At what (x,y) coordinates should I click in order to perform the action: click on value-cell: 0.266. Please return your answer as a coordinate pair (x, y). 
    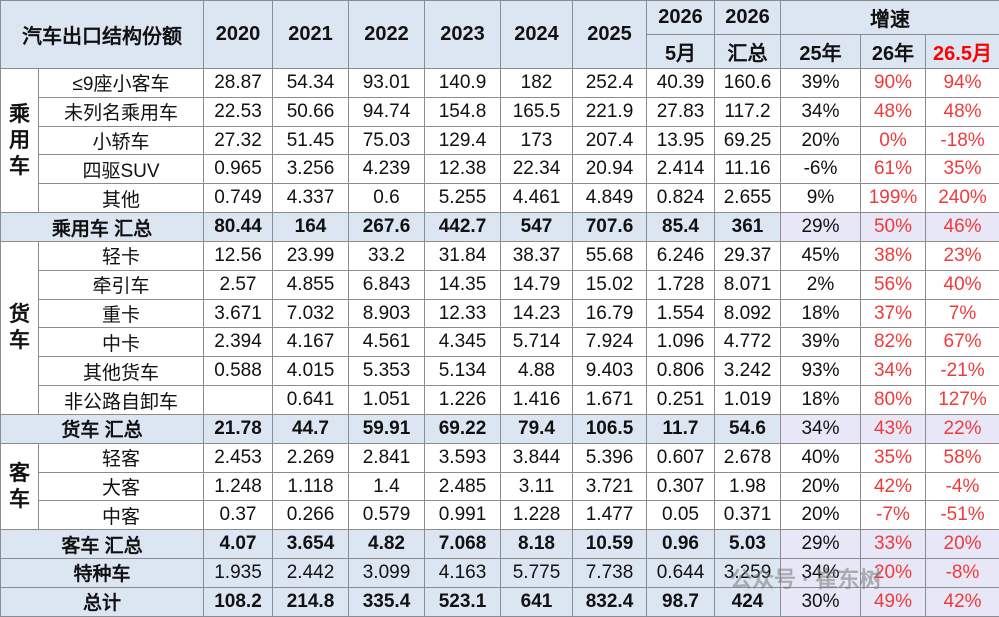
    Looking at the image, I should click on (310, 515).